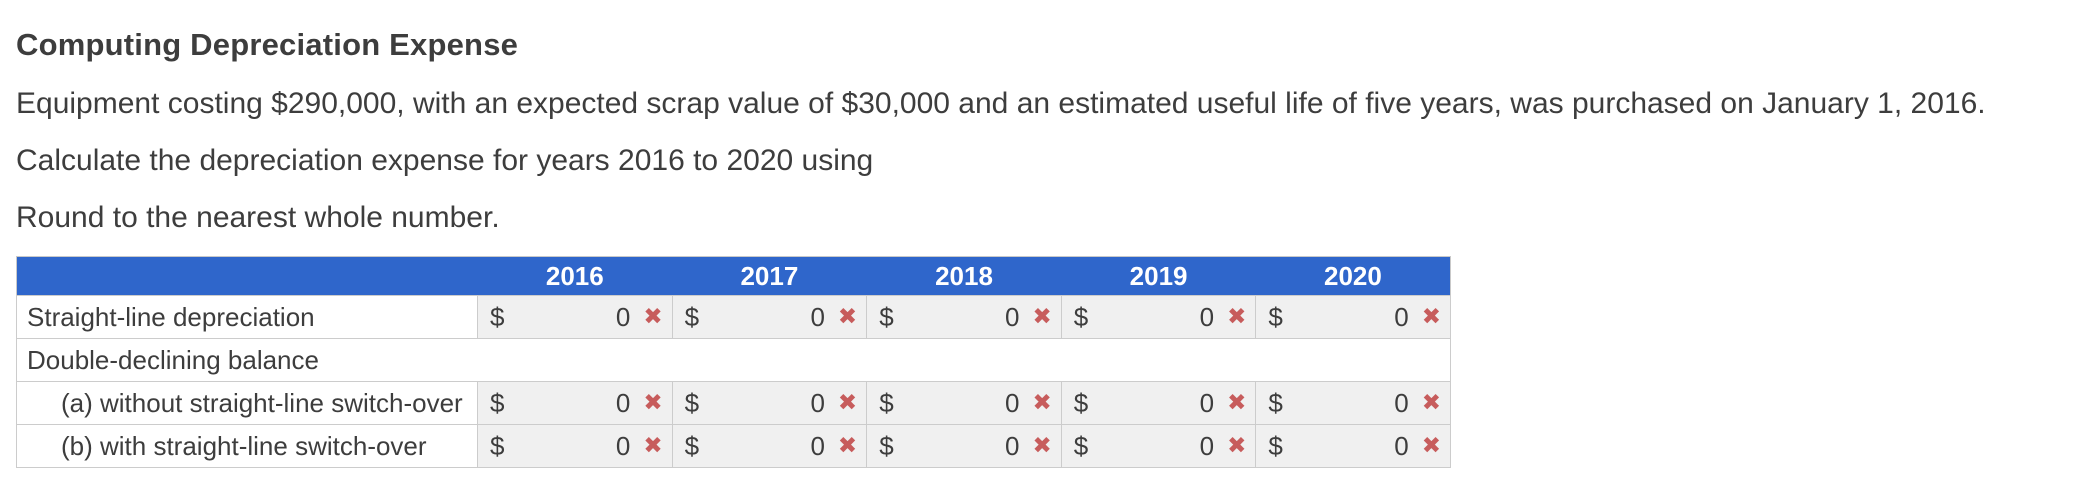 The image size is (2096, 490). What do you see at coordinates (1353, 276) in the screenshot?
I see `year-header-2020: 2020` at bounding box center [1353, 276].